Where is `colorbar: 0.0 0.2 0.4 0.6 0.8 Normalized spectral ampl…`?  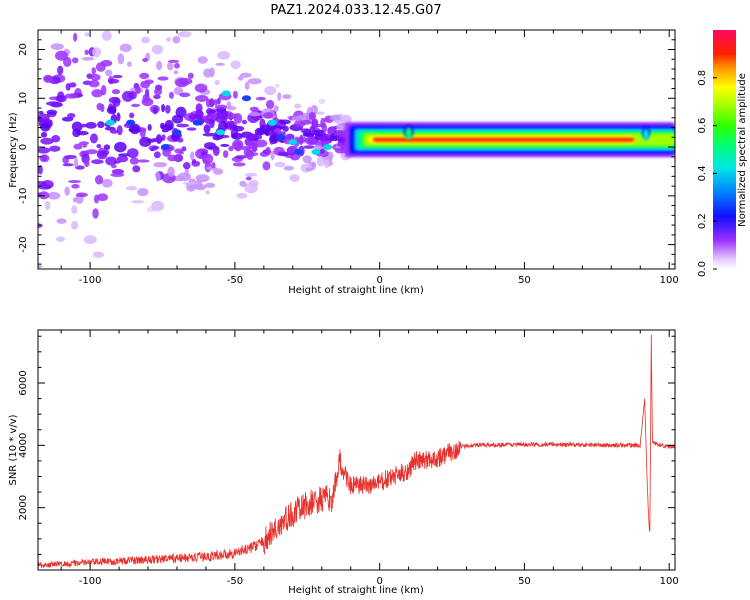 colorbar: 0.0 0.2 0.4 0.6 0.8 Normalized spectral ampl… is located at coordinates (722, 153).